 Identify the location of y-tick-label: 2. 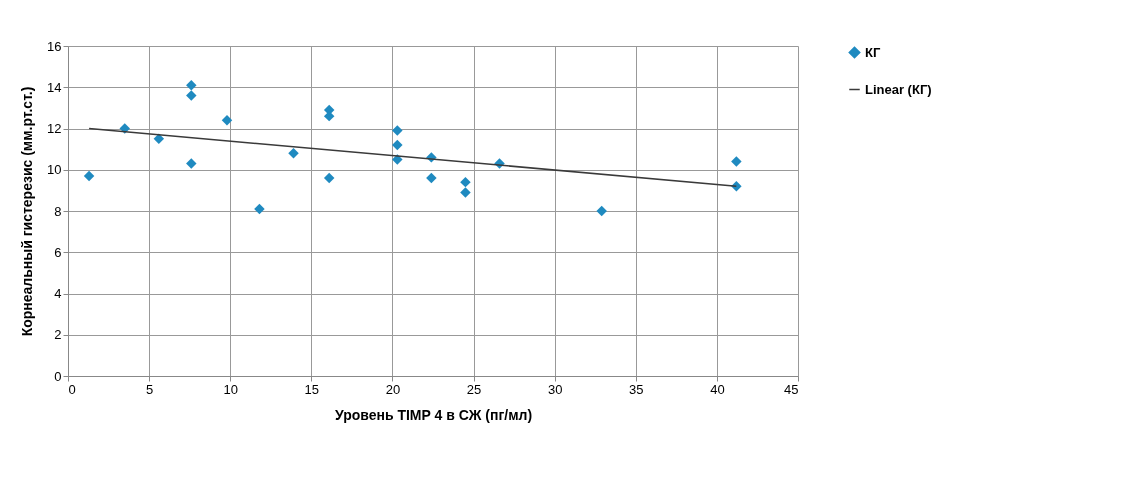
(58, 335).